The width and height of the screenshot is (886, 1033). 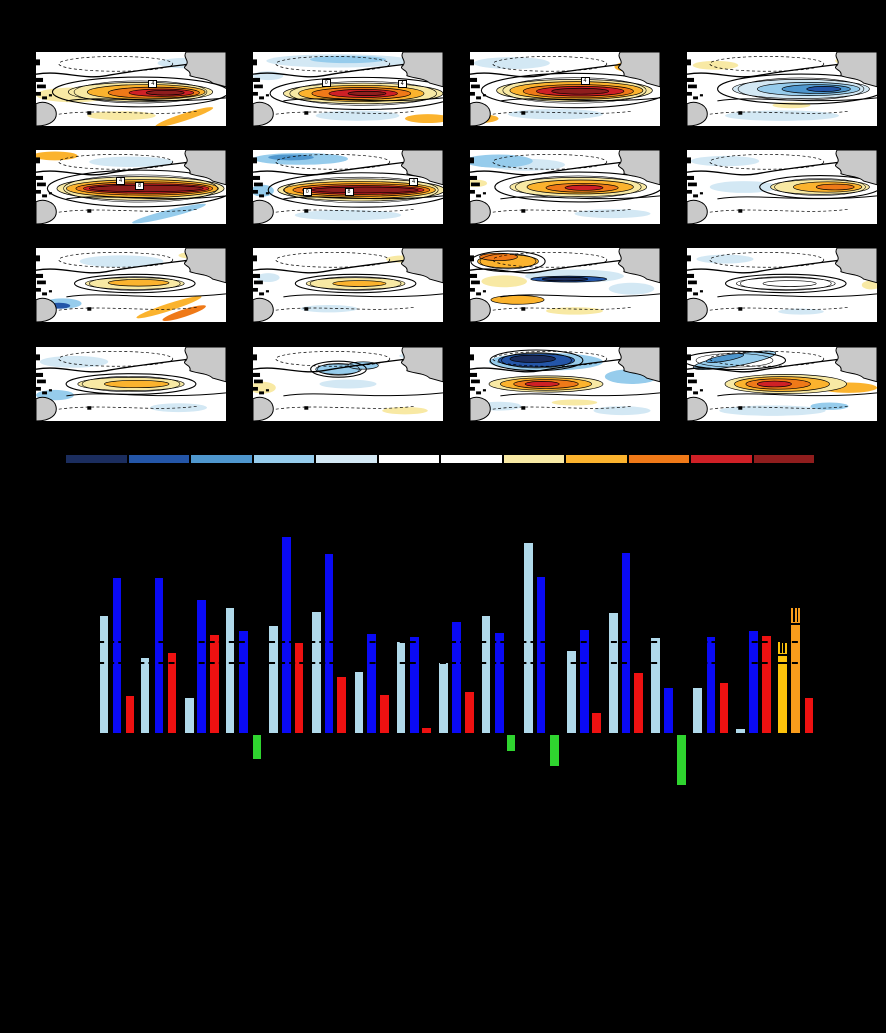 What do you see at coordinates (329, 643) in the screenshot?
I see `bar-g6-blue` at bounding box center [329, 643].